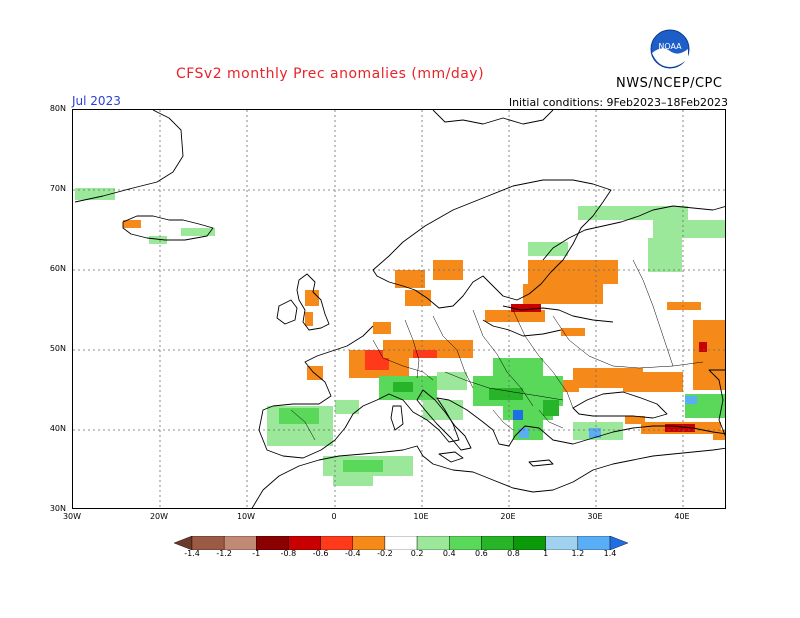 The width and height of the screenshot is (800, 618). Describe the element at coordinates (578, 553) in the screenshot. I see `legend-tick-label: 1.2` at that location.